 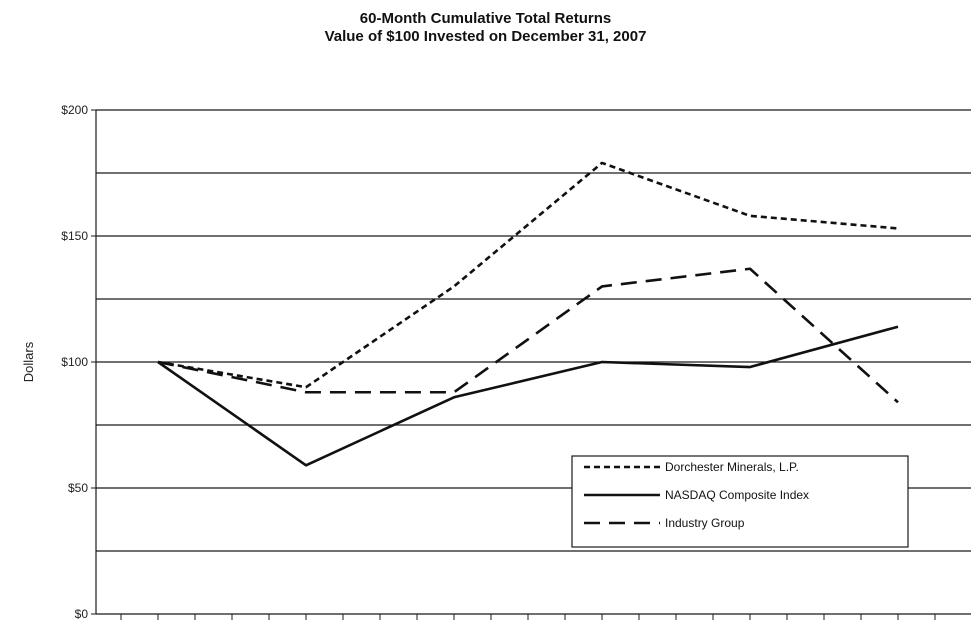 What do you see at coordinates (737, 495) in the screenshot?
I see `legend-label: NASDAQ Composite Index` at bounding box center [737, 495].